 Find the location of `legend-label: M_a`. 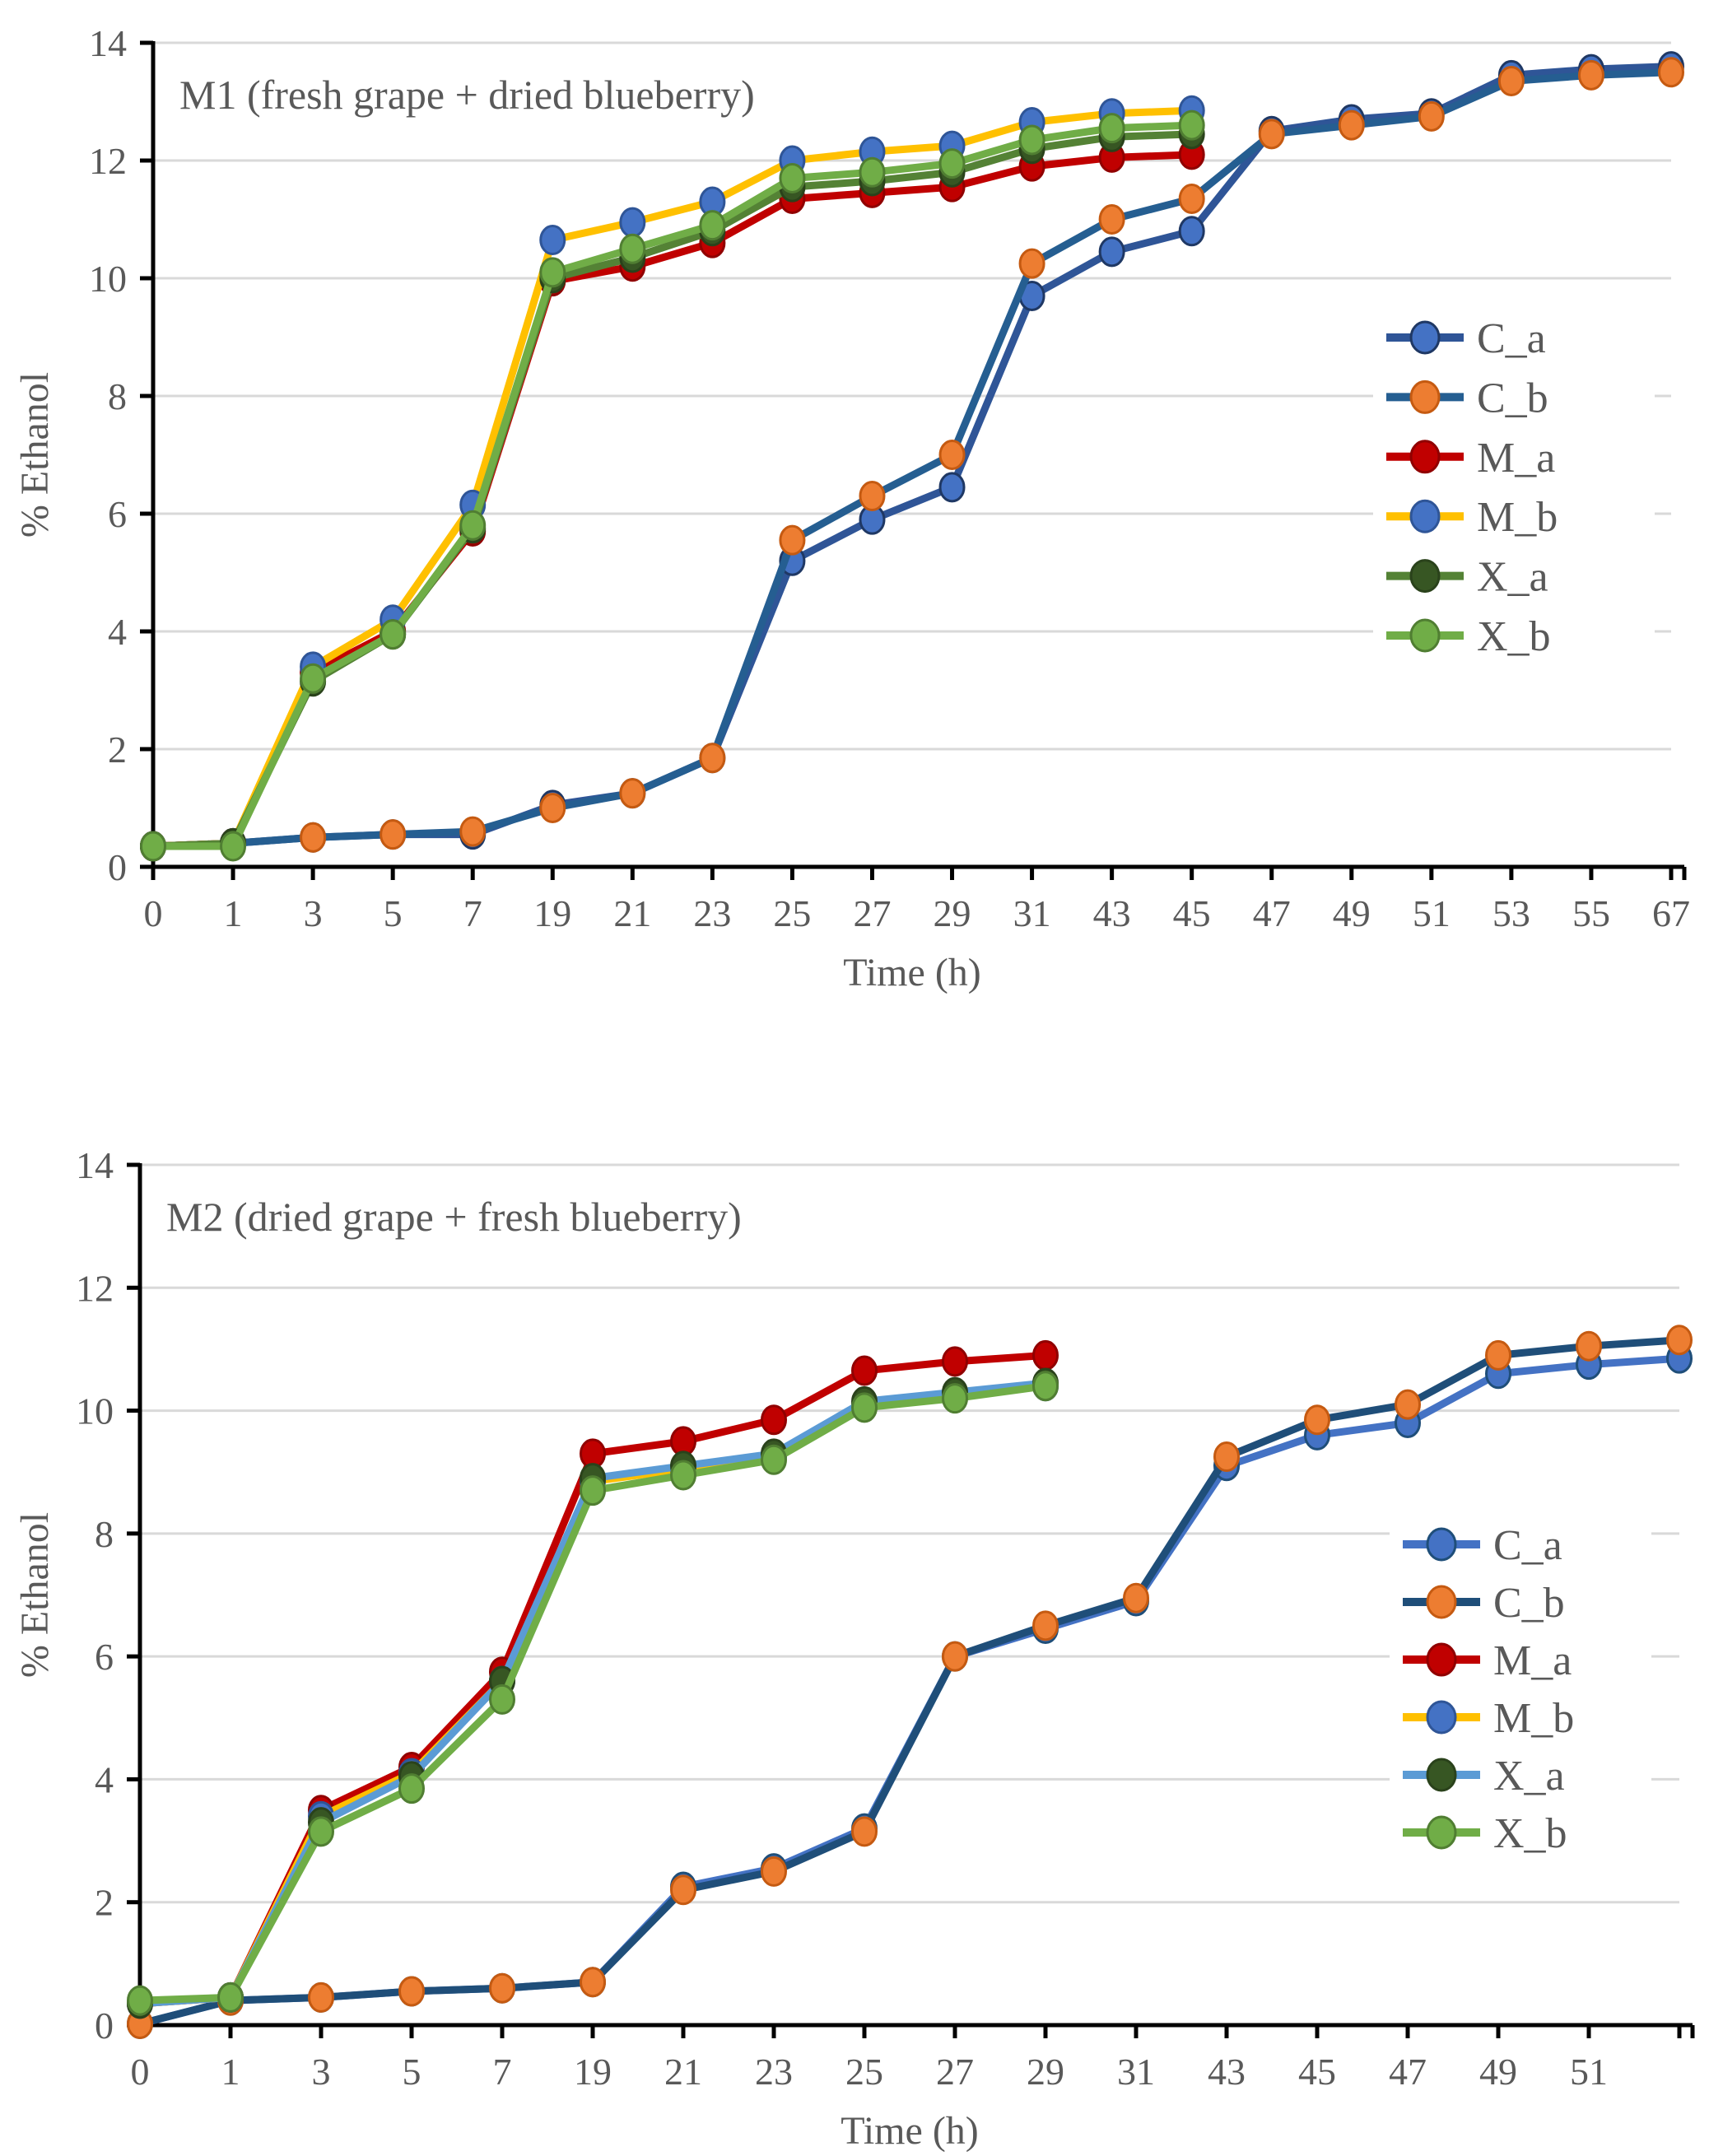

legend-label: M_a is located at coordinates (1516, 458).